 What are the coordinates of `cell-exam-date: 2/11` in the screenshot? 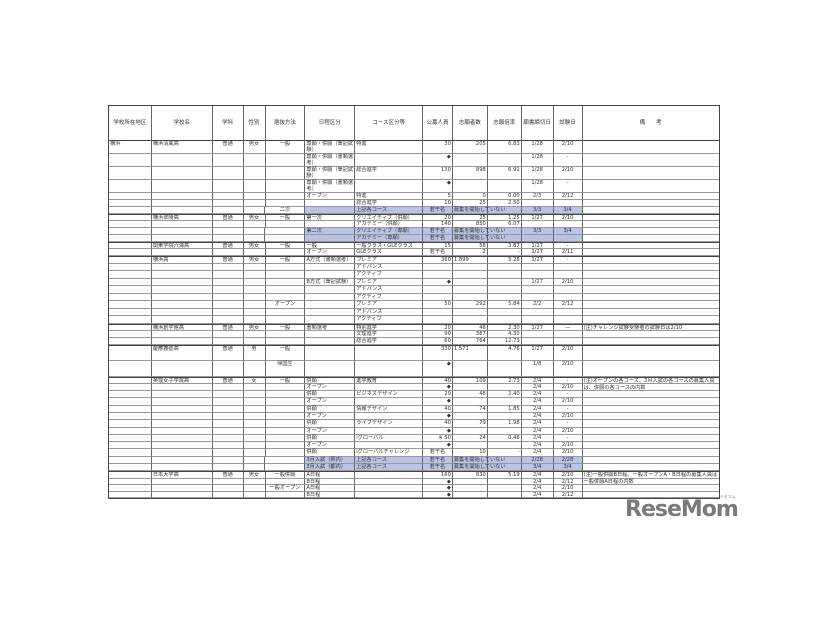 It's located at (568, 252).